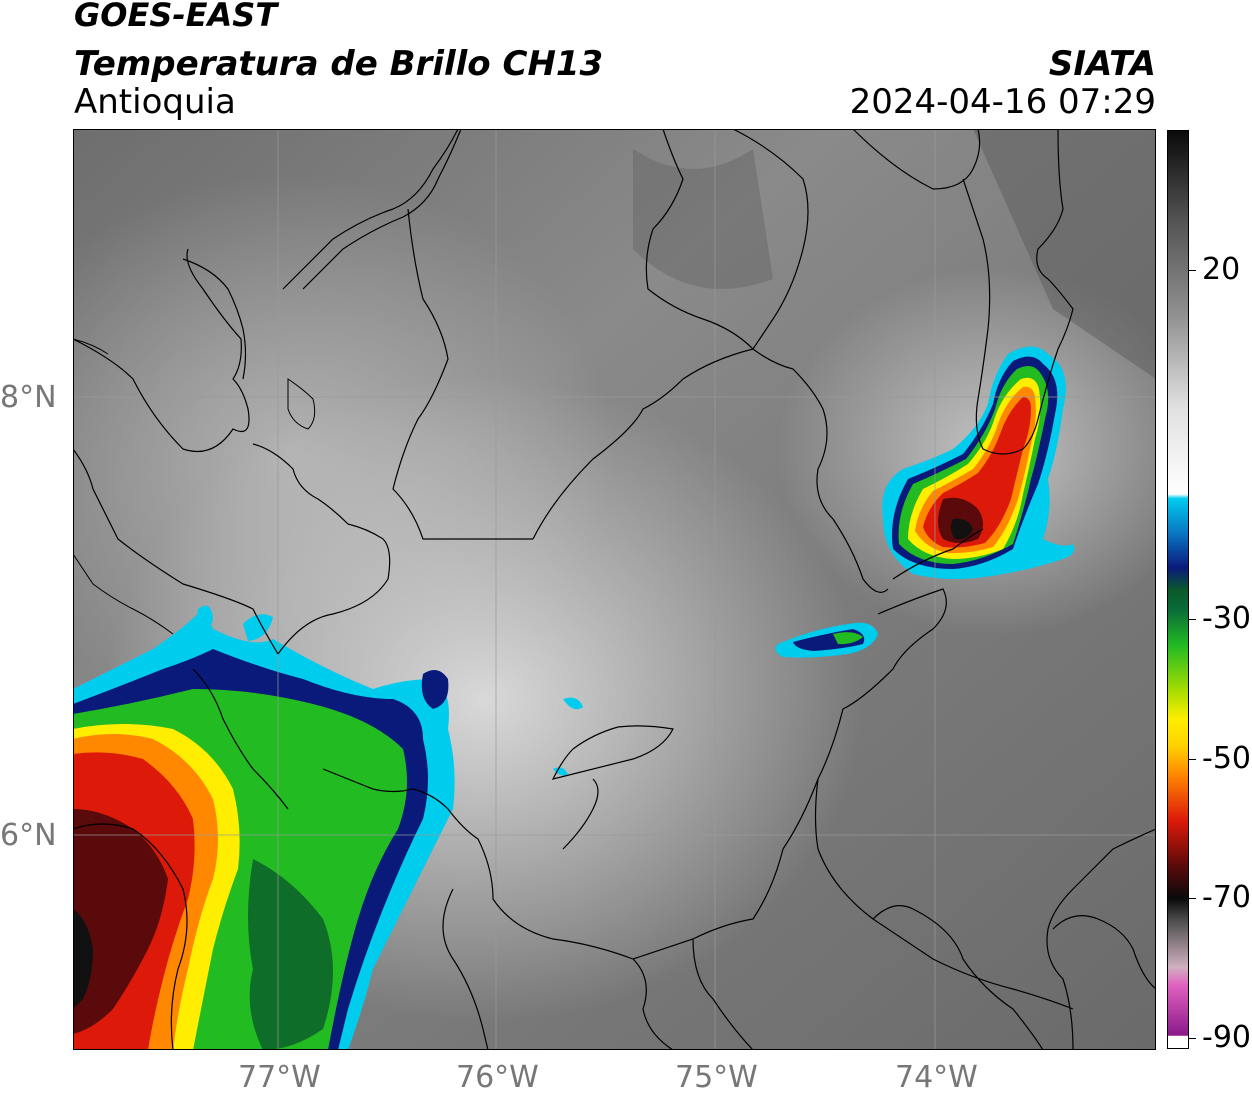  What do you see at coordinates (28, 397) in the screenshot?
I see `lat-label-8n: 8°N` at bounding box center [28, 397].